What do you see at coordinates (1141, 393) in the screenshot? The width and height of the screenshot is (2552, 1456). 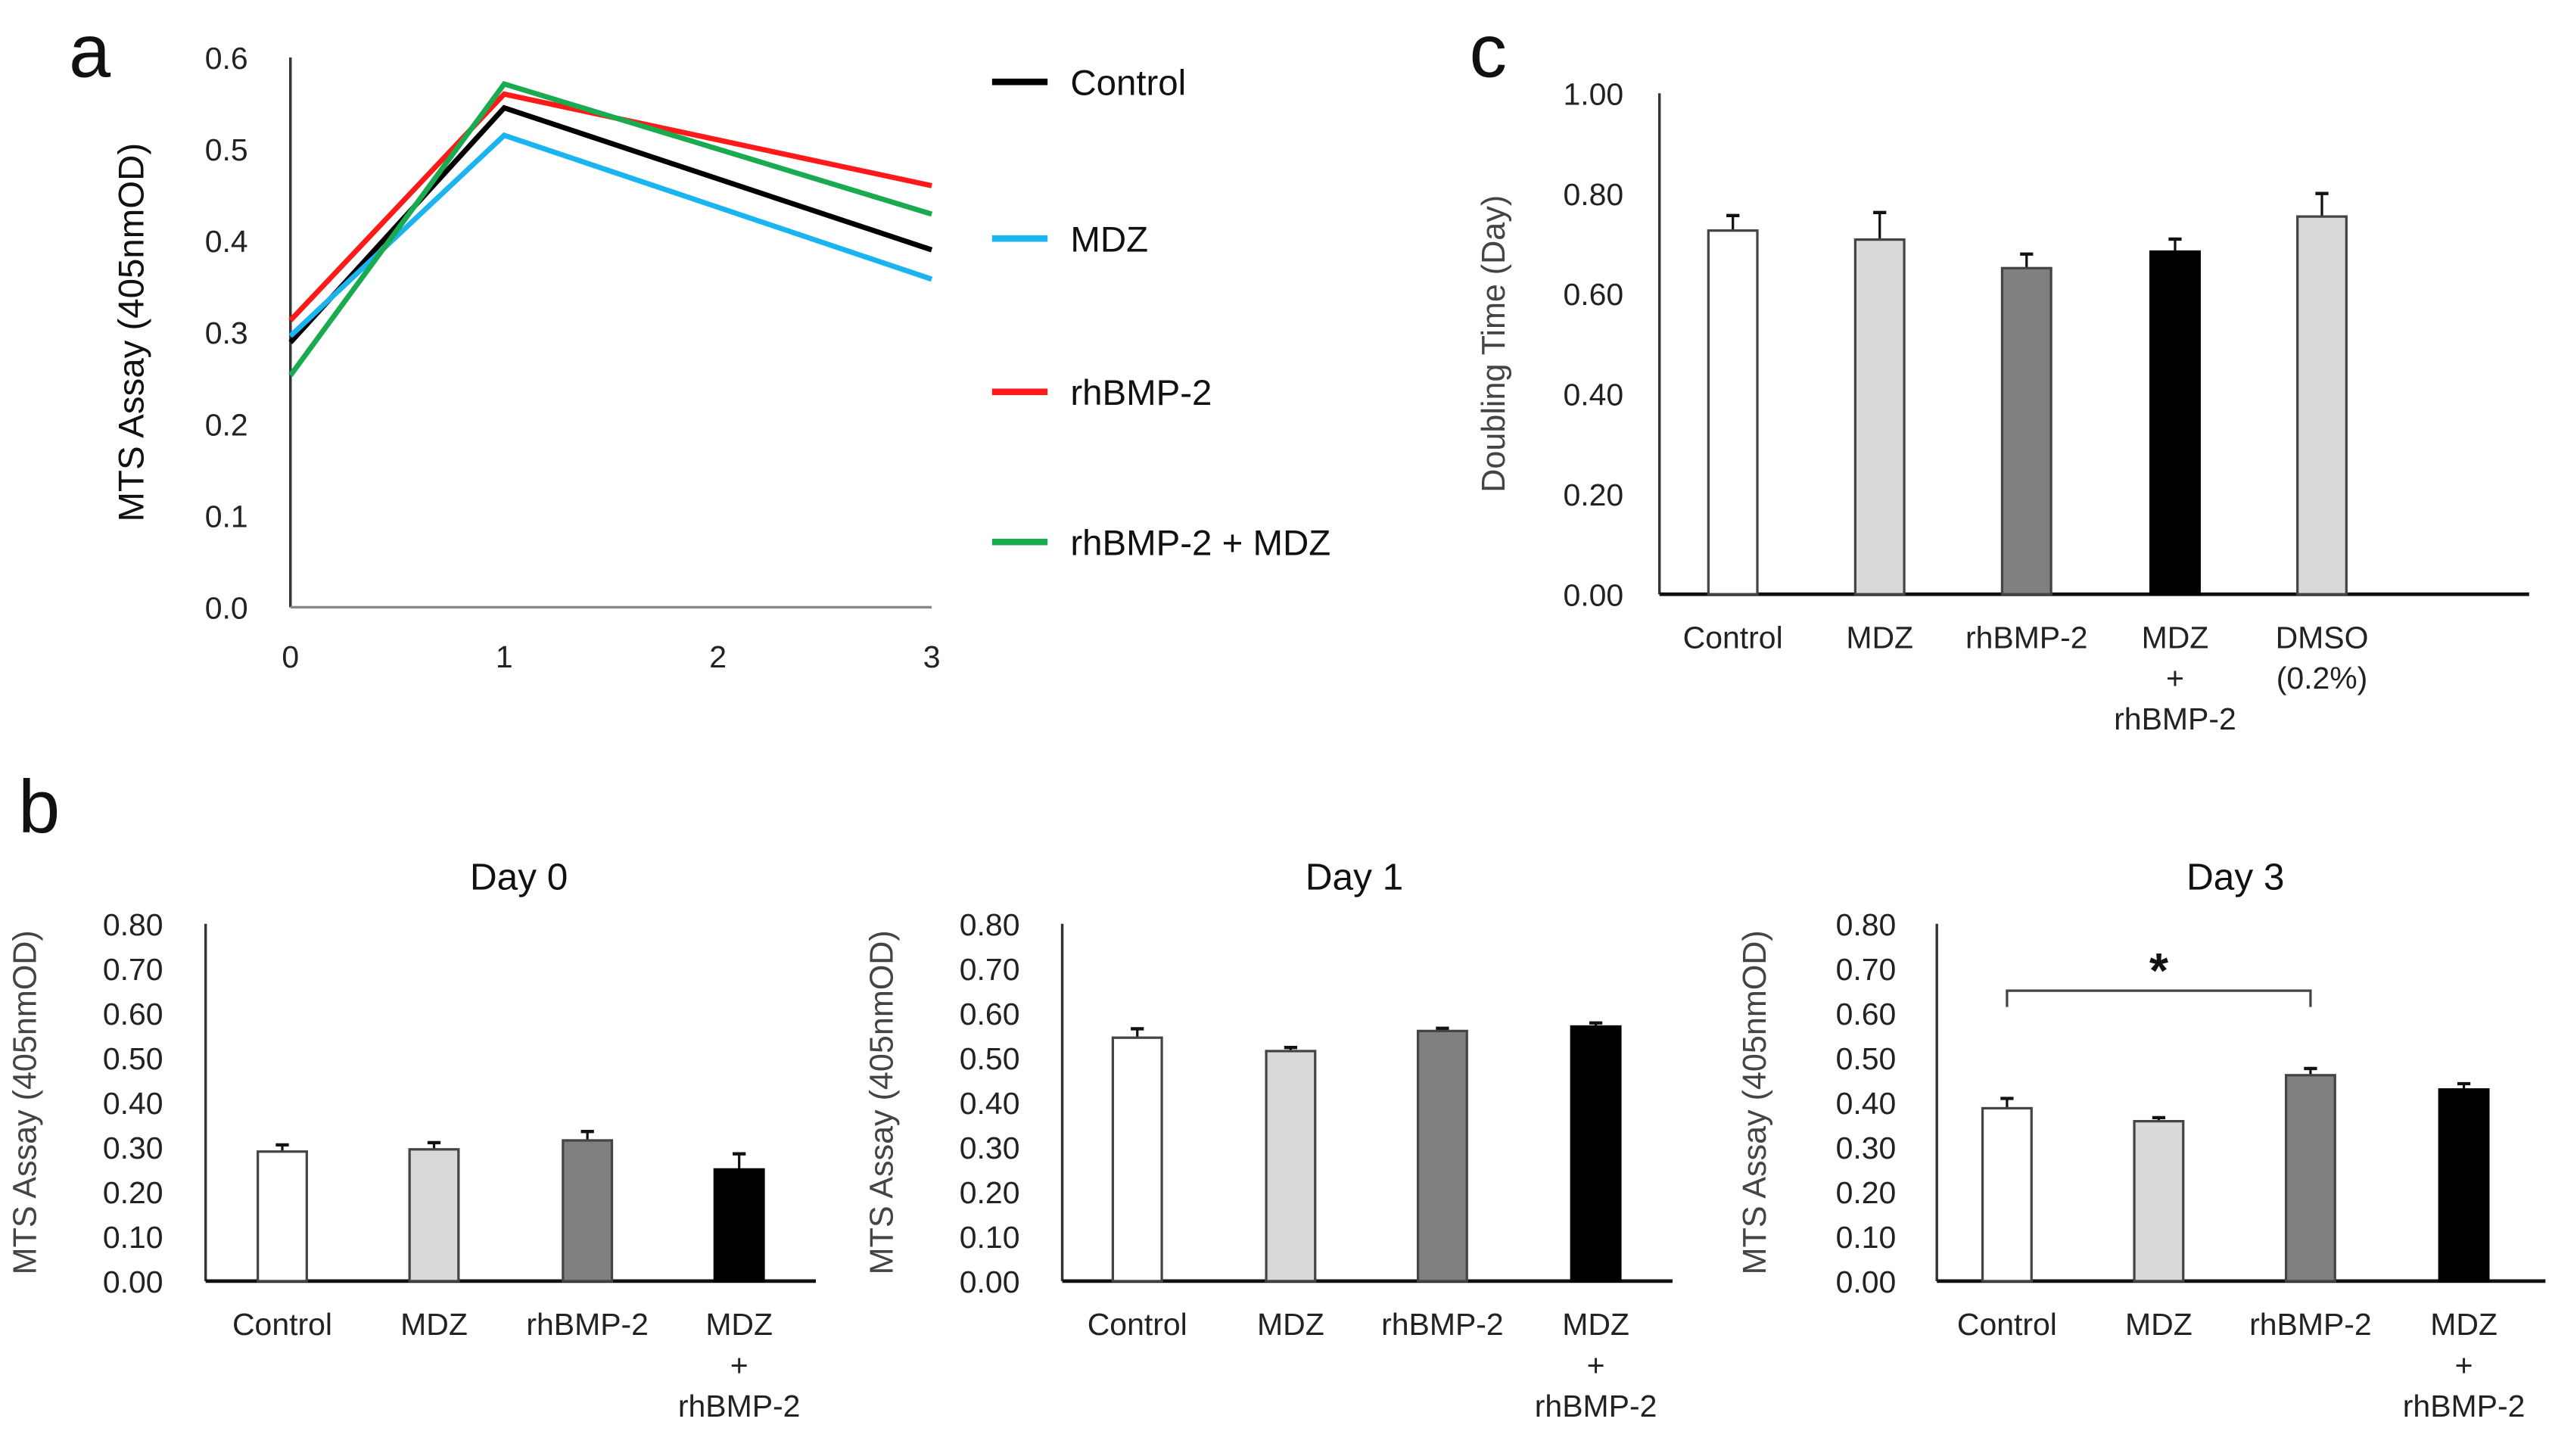 I see `legend-label: rhBMP-2` at bounding box center [1141, 393].